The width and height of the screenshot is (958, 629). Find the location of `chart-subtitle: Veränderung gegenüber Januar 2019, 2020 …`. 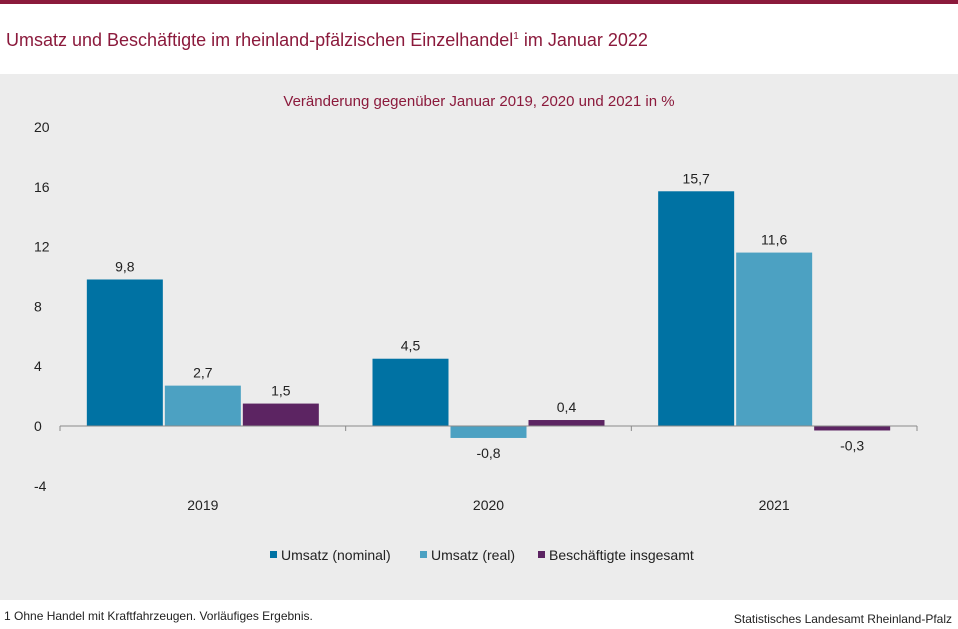

chart-subtitle: Veränderung gegenüber Januar 2019, 2020 … is located at coordinates (478, 101).